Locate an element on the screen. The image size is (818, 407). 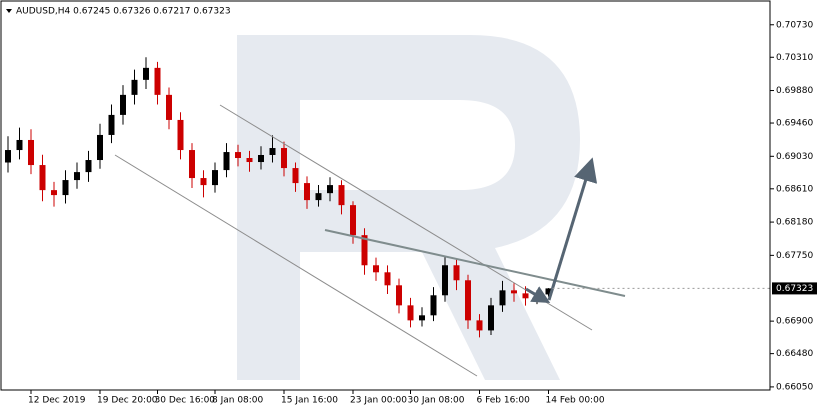
menu-triangle is located at coordinates (9, 11).